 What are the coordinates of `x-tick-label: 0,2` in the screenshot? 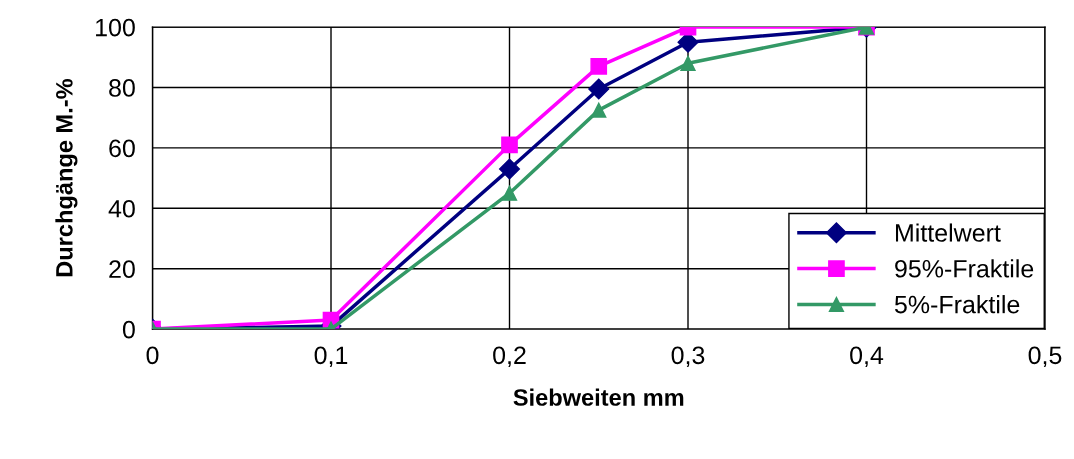 It's located at (509, 357).